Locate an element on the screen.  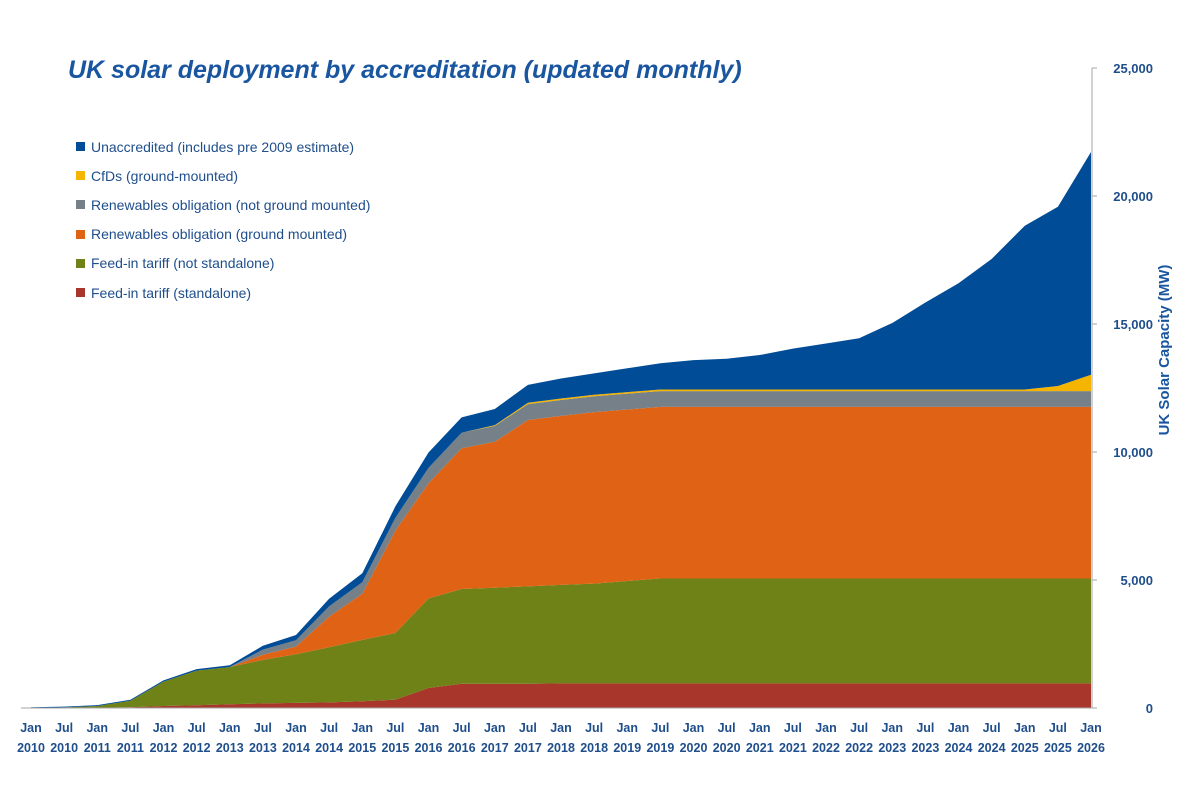
x-tick-label: Jan 2021 is located at coordinates (760, 738).